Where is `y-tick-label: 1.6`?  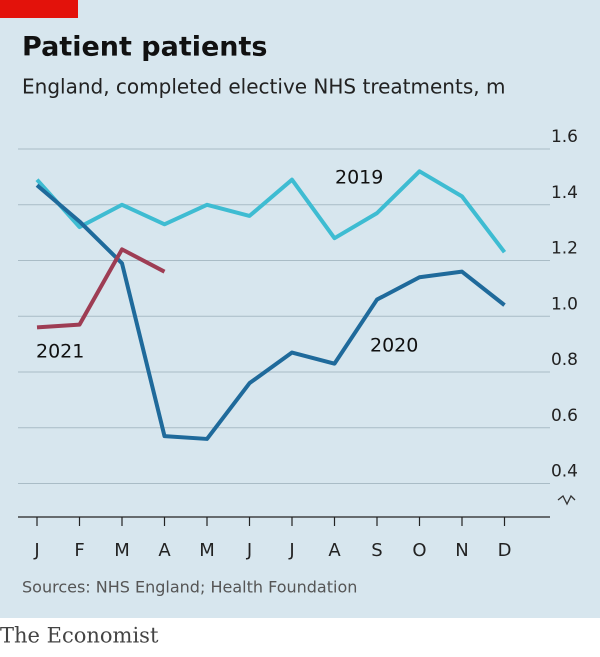
y-tick-label: 1.6 is located at coordinates (564, 137).